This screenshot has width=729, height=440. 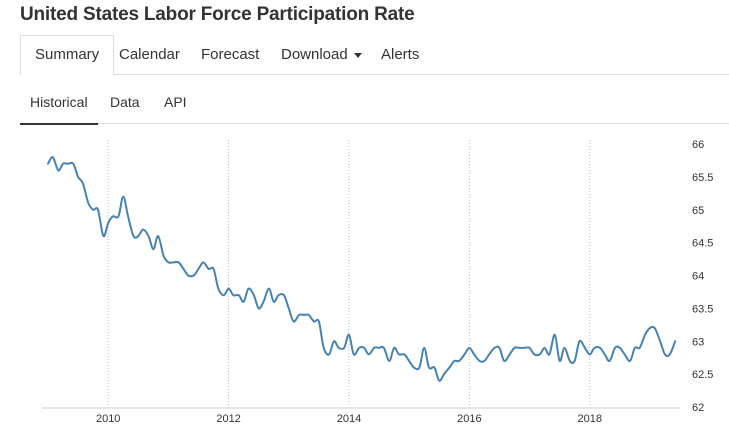 I want to click on tab-calendar-label: Calendar, so click(x=149, y=54).